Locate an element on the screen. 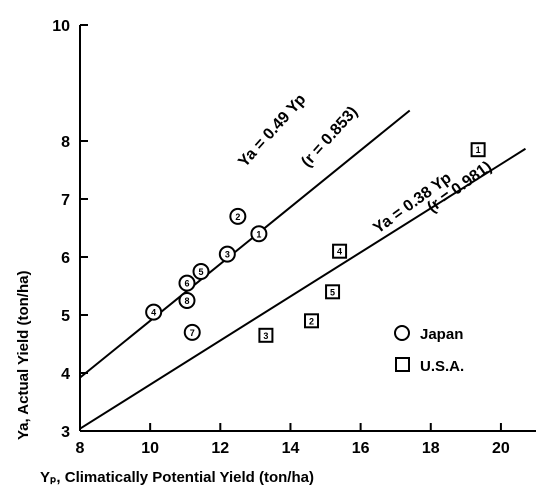  point-label: 6 is located at coordinates (186, 284).